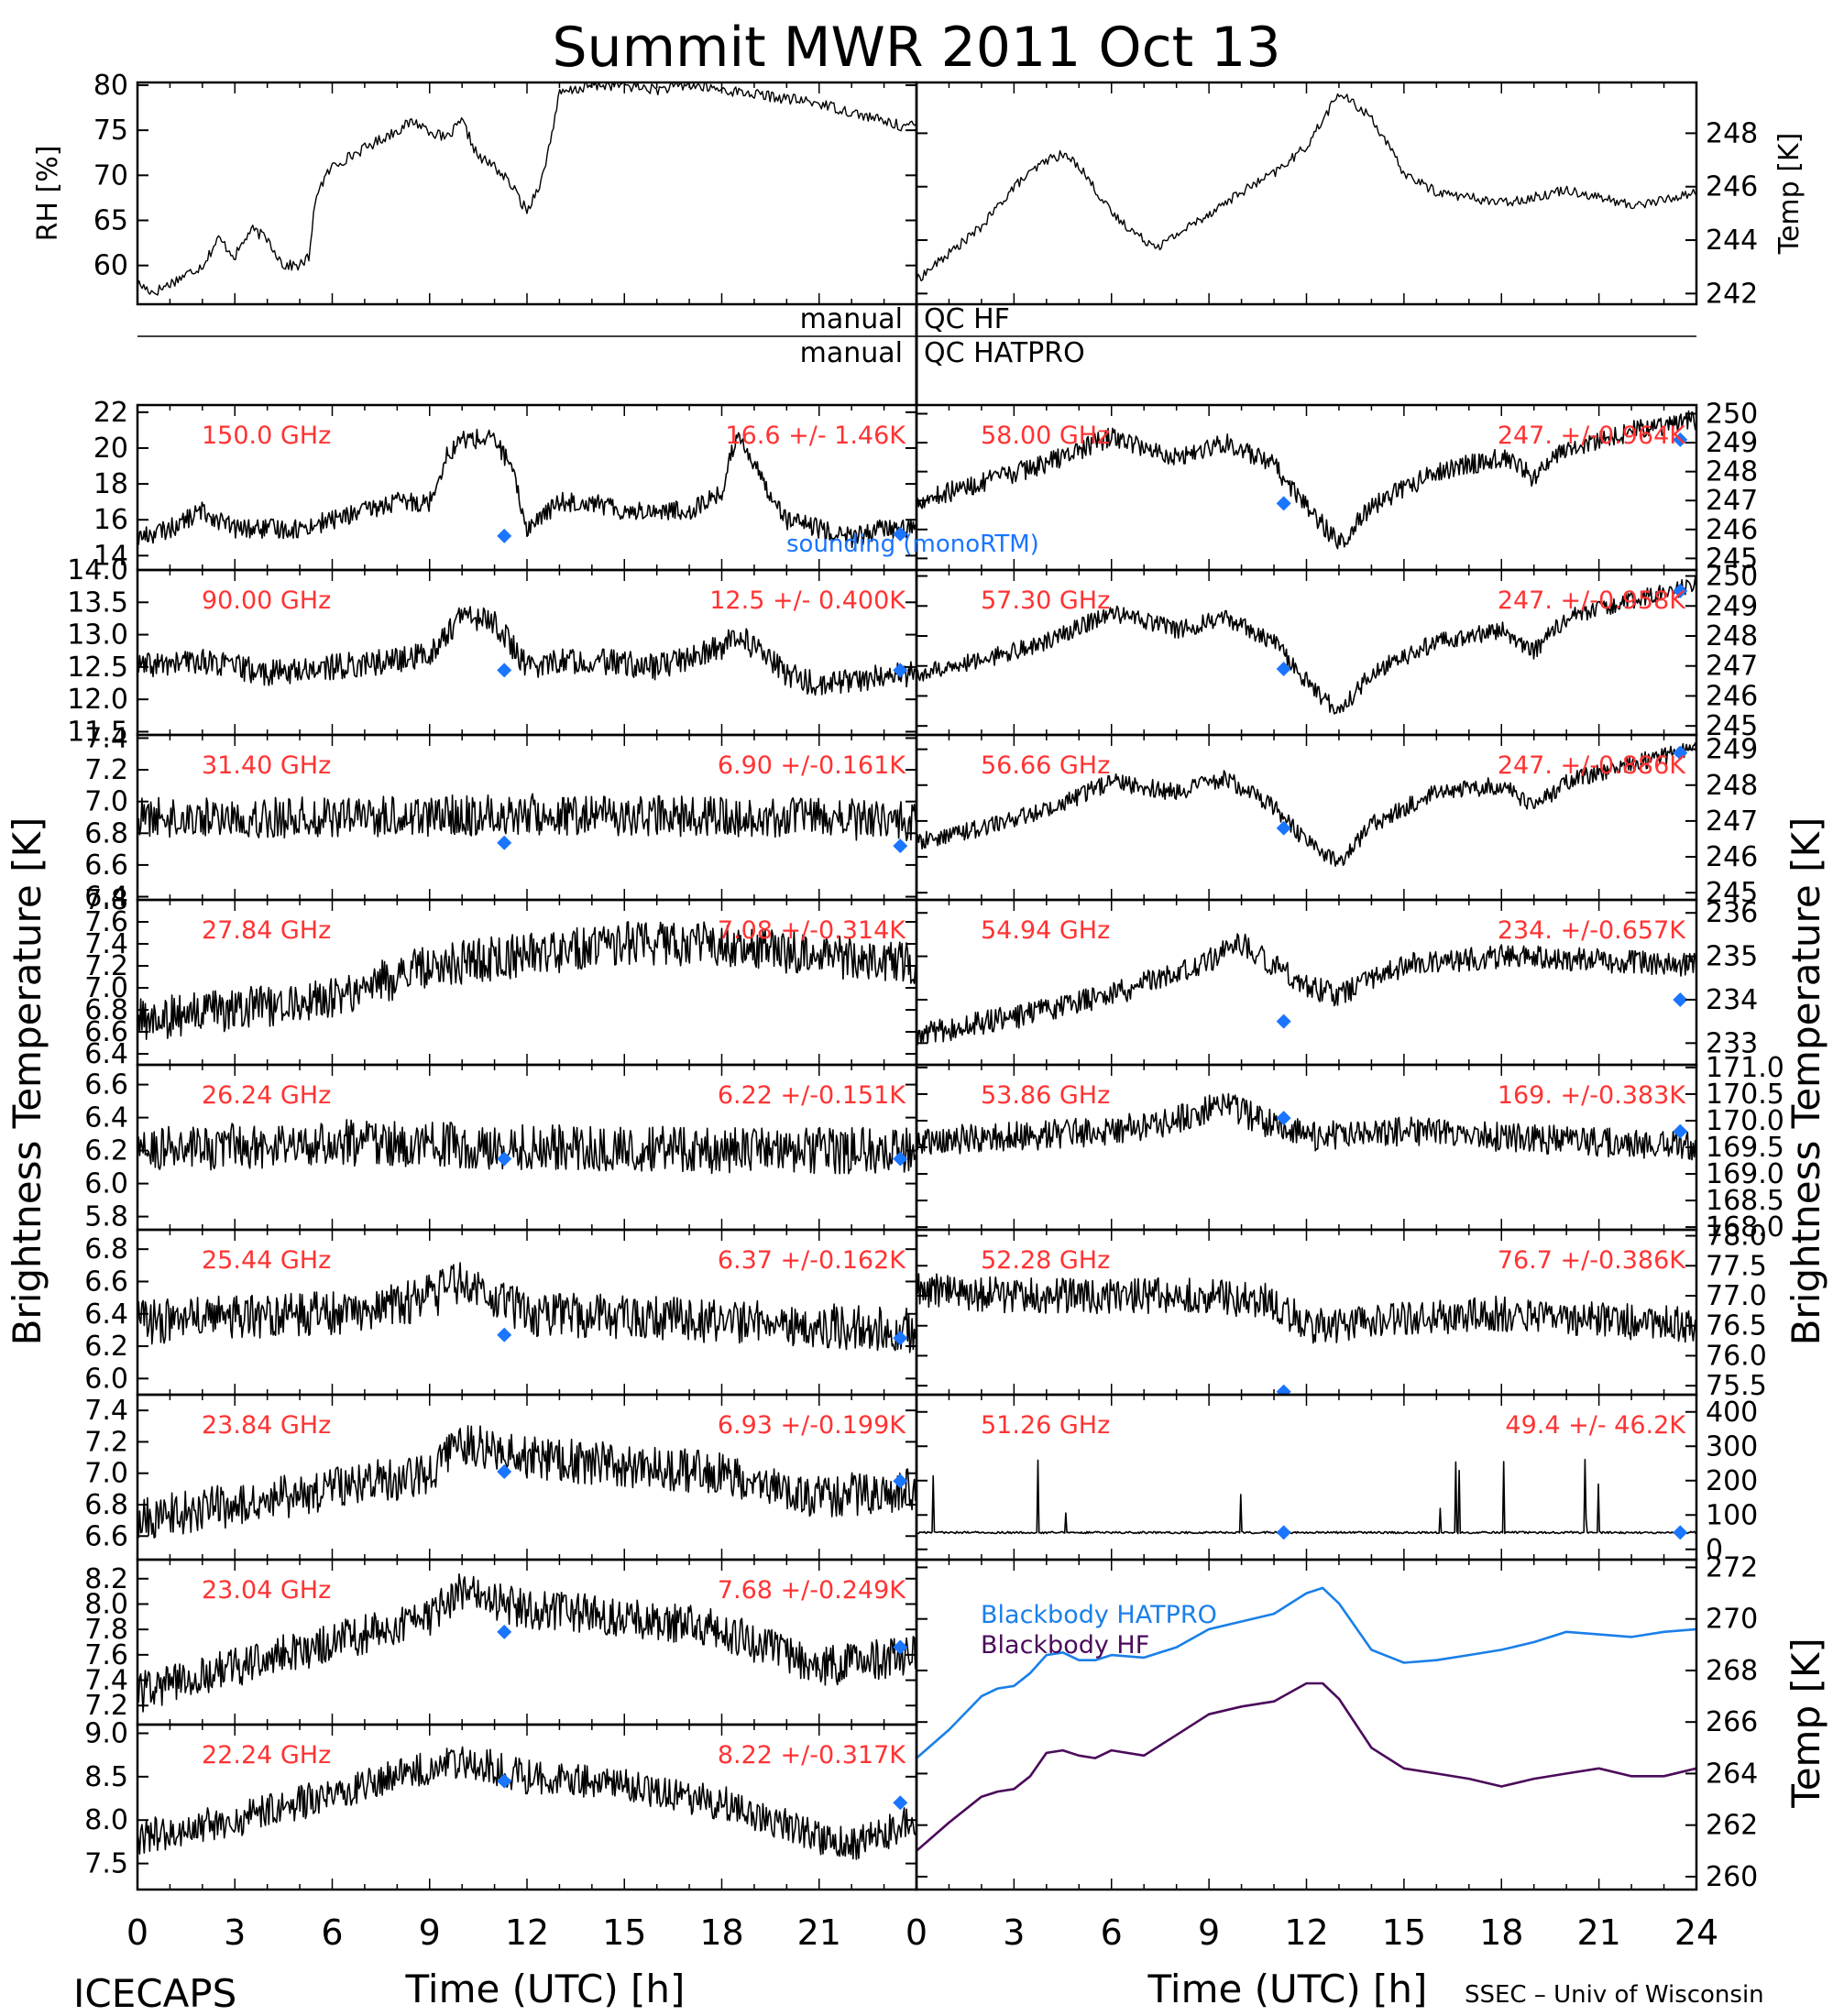  What do you see at coordinates (1732, 558) in the screenshot?
I see `ytick-label-hp58: 245` at bounding box center [1732, 558].